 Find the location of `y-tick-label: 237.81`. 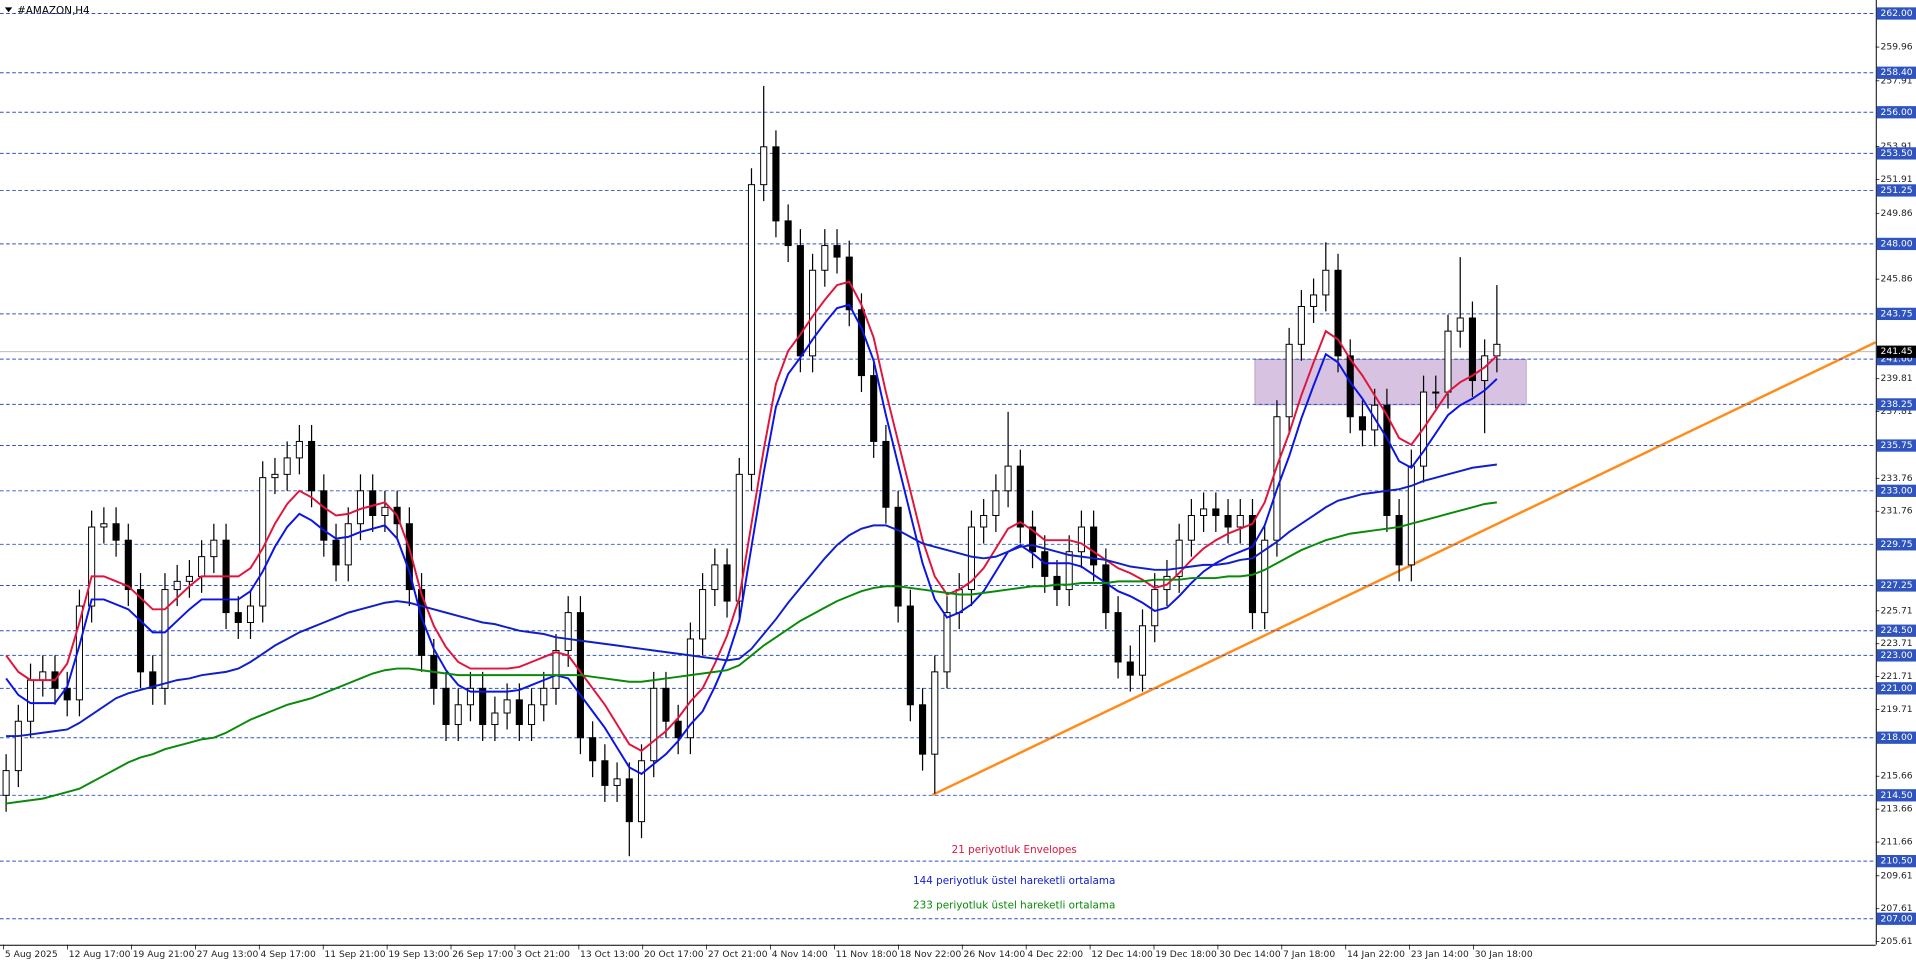

y-tick-label: 237.81 is located at coordinates (1897, 411).